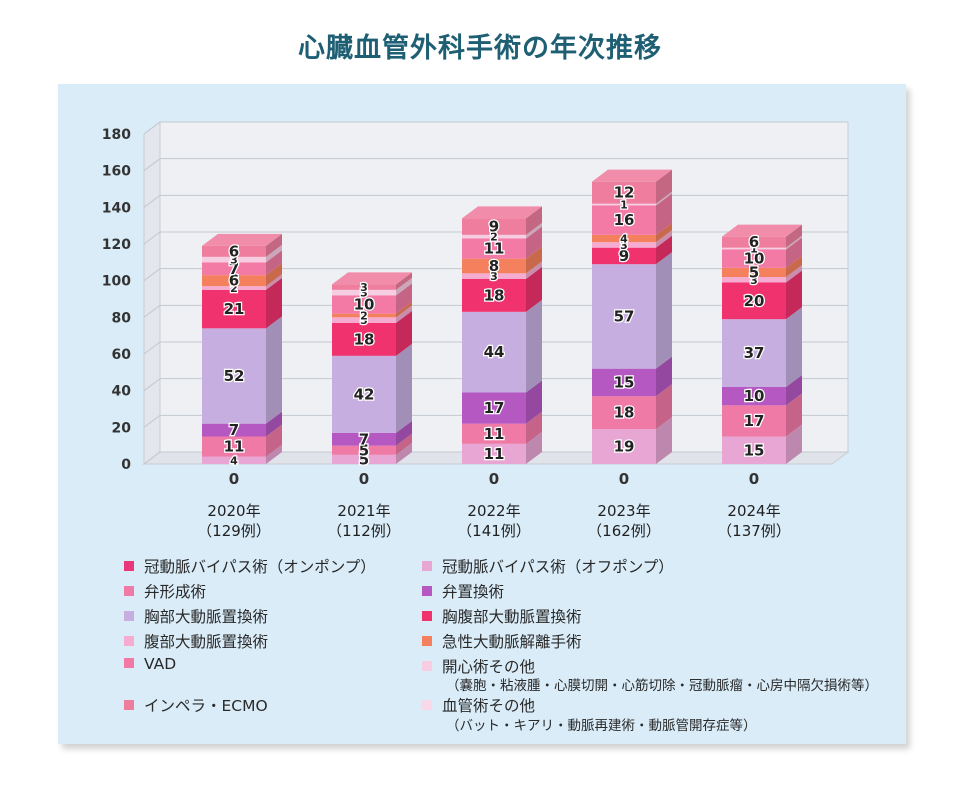 This screenshot has height=800, width=960. Describe the element at coordinates (754, 531) in the screenshot. I see `x-category-count: （137例）` at that location.